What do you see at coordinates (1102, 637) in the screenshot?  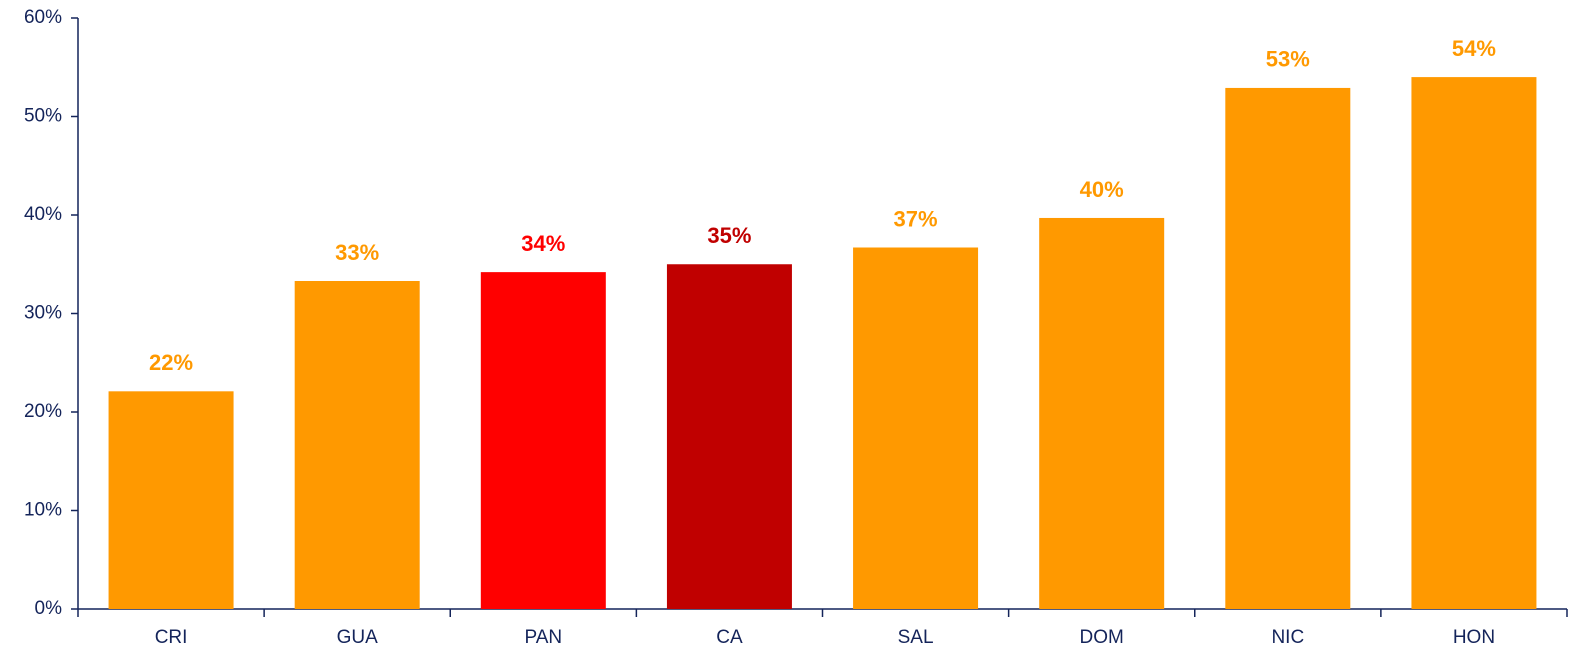 I see `x-tick-label: DOM` at bounding box center [1102, 637].